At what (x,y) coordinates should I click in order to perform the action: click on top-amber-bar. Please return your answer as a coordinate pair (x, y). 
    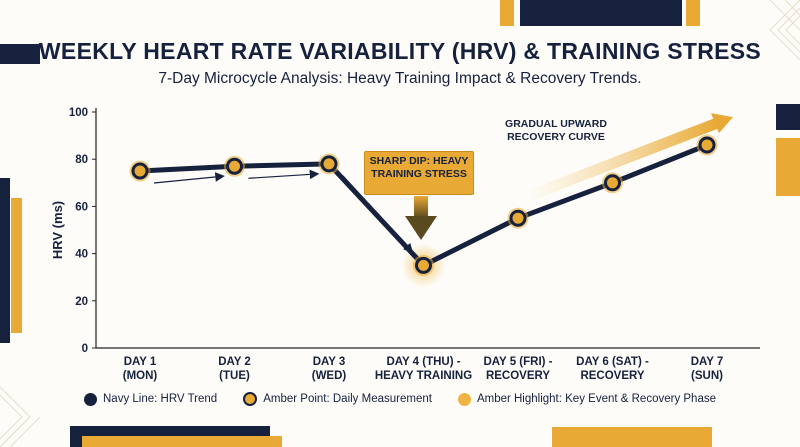
    Looking at the image, I should click on (507, 13).